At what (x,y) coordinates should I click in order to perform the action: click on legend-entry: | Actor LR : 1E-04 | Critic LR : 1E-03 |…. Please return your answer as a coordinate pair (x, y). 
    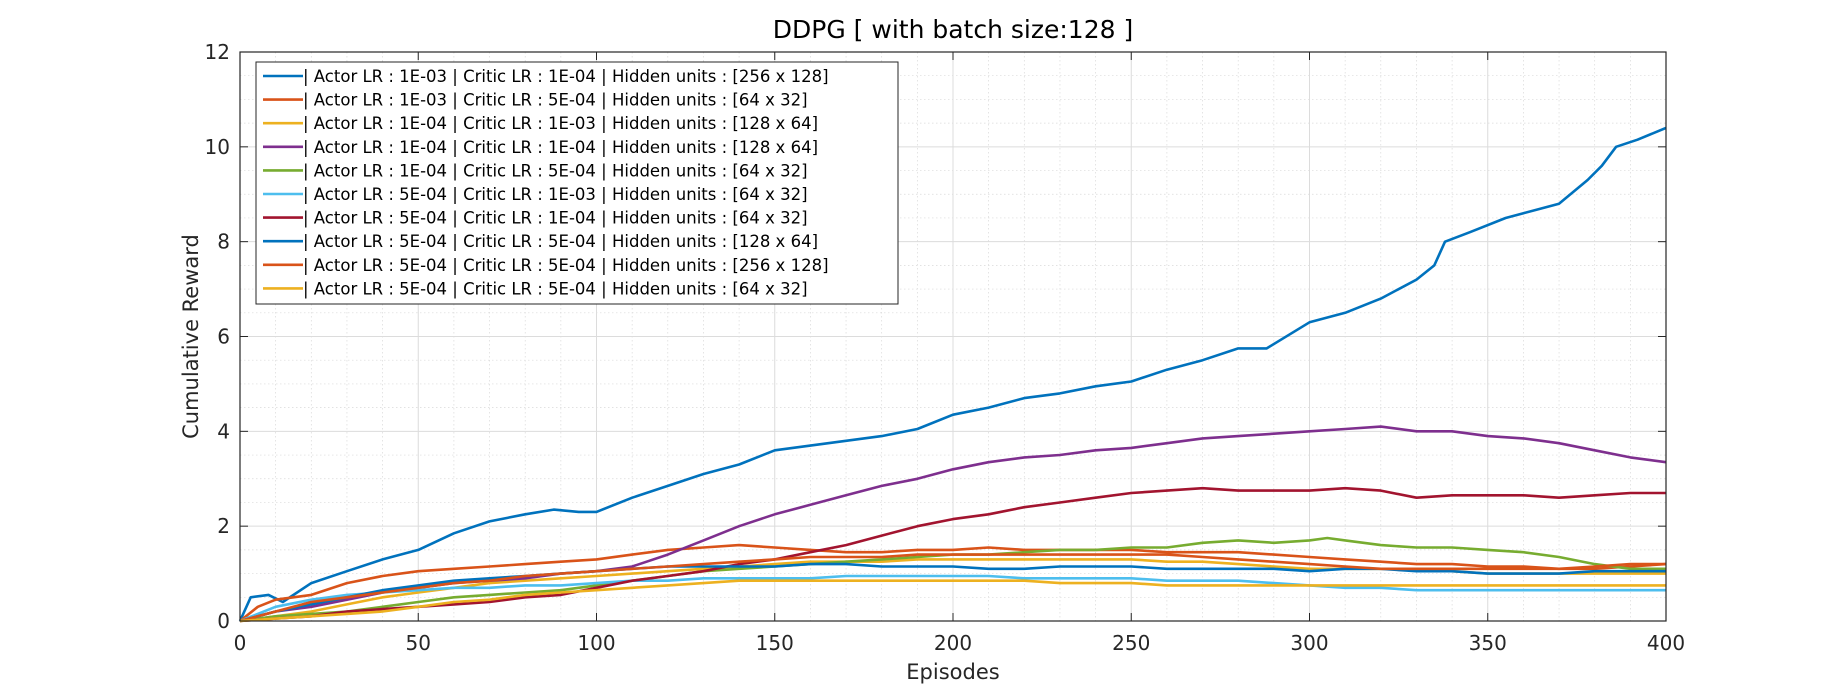
    Looking at the image, I should click on (560, 123).